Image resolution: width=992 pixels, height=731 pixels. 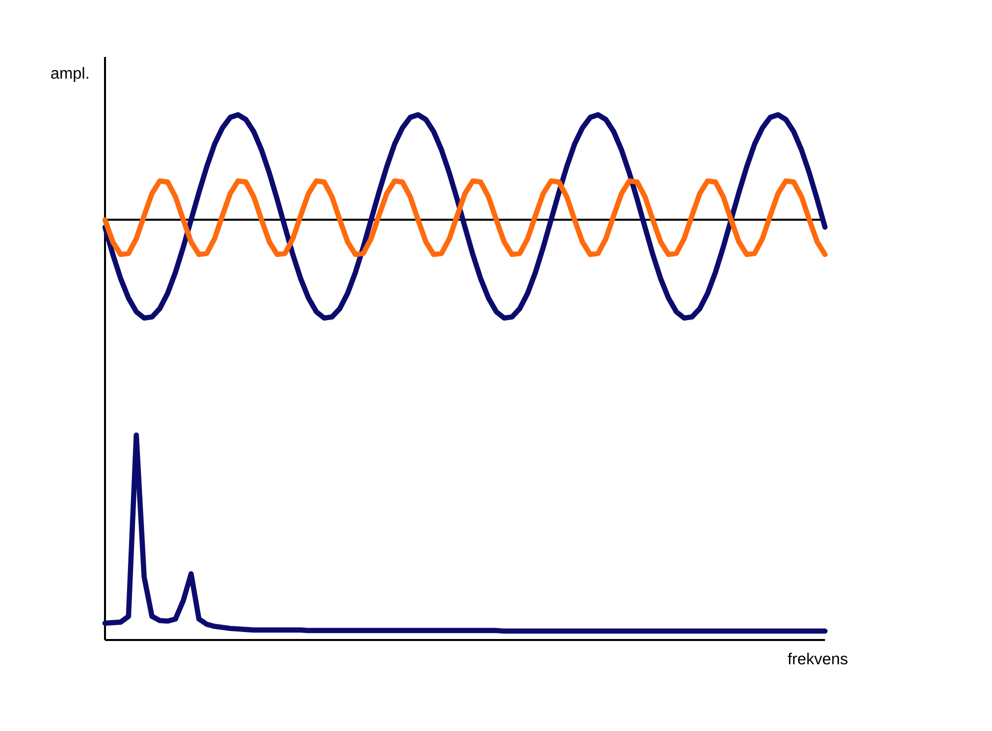 What do you see at coordinates (818, 658) in the screenshot?
I see `x-axis-title: frekvens` at bounding box center [818, 658].